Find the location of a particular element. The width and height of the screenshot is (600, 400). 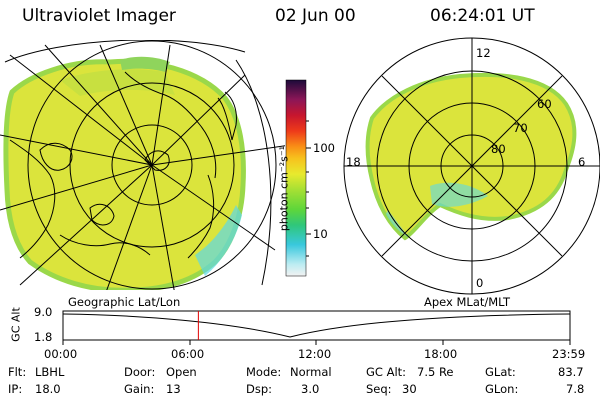

colorbar-tick-10: 10 is located at coordinates (320, 234).